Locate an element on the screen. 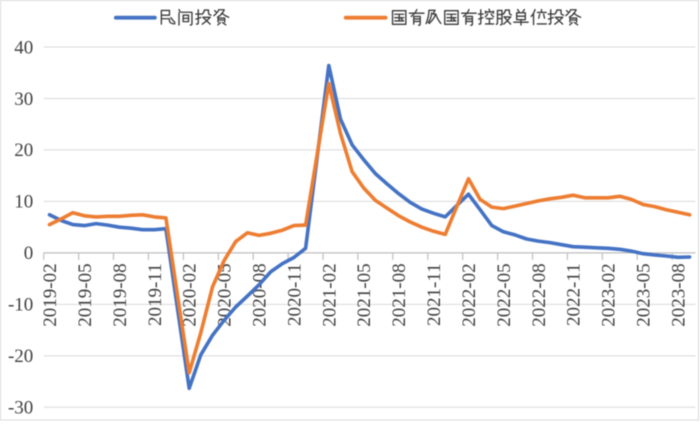  svg-text: 2020-02 is located at coordinates (190, 294).